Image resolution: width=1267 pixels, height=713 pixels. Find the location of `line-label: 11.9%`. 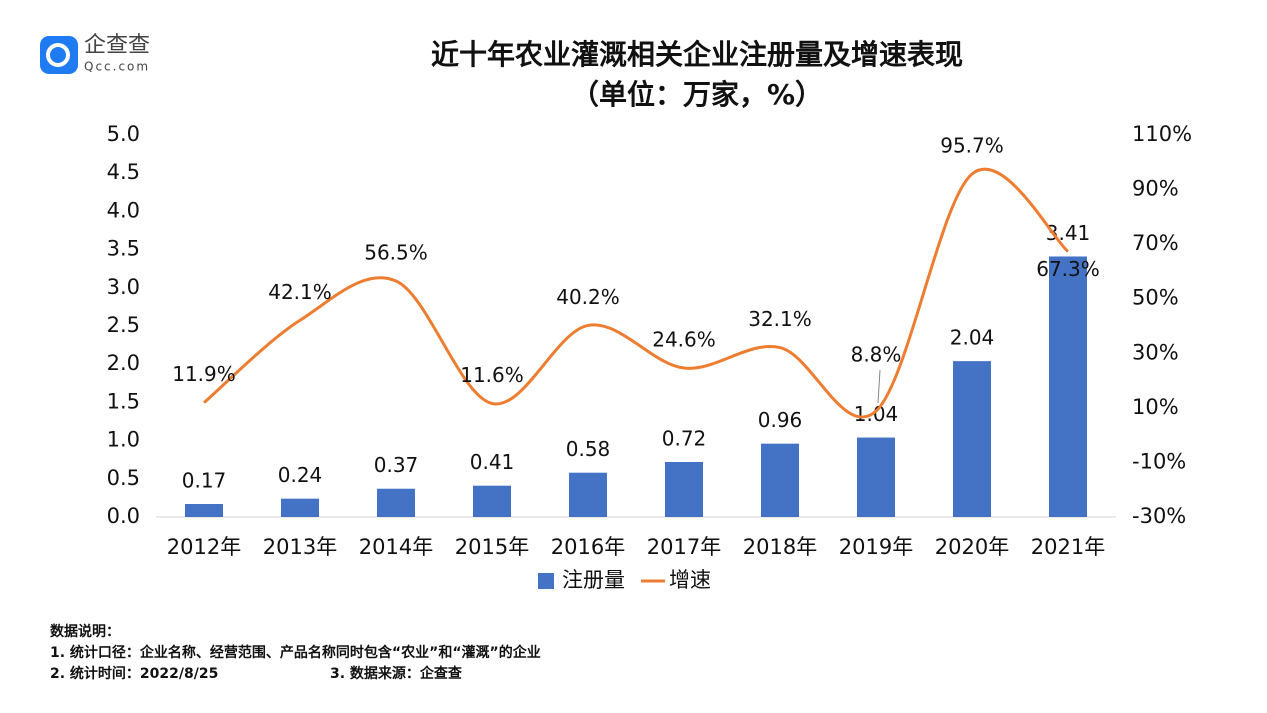

line-label: 11.9% is located at coordinates (204, 374).